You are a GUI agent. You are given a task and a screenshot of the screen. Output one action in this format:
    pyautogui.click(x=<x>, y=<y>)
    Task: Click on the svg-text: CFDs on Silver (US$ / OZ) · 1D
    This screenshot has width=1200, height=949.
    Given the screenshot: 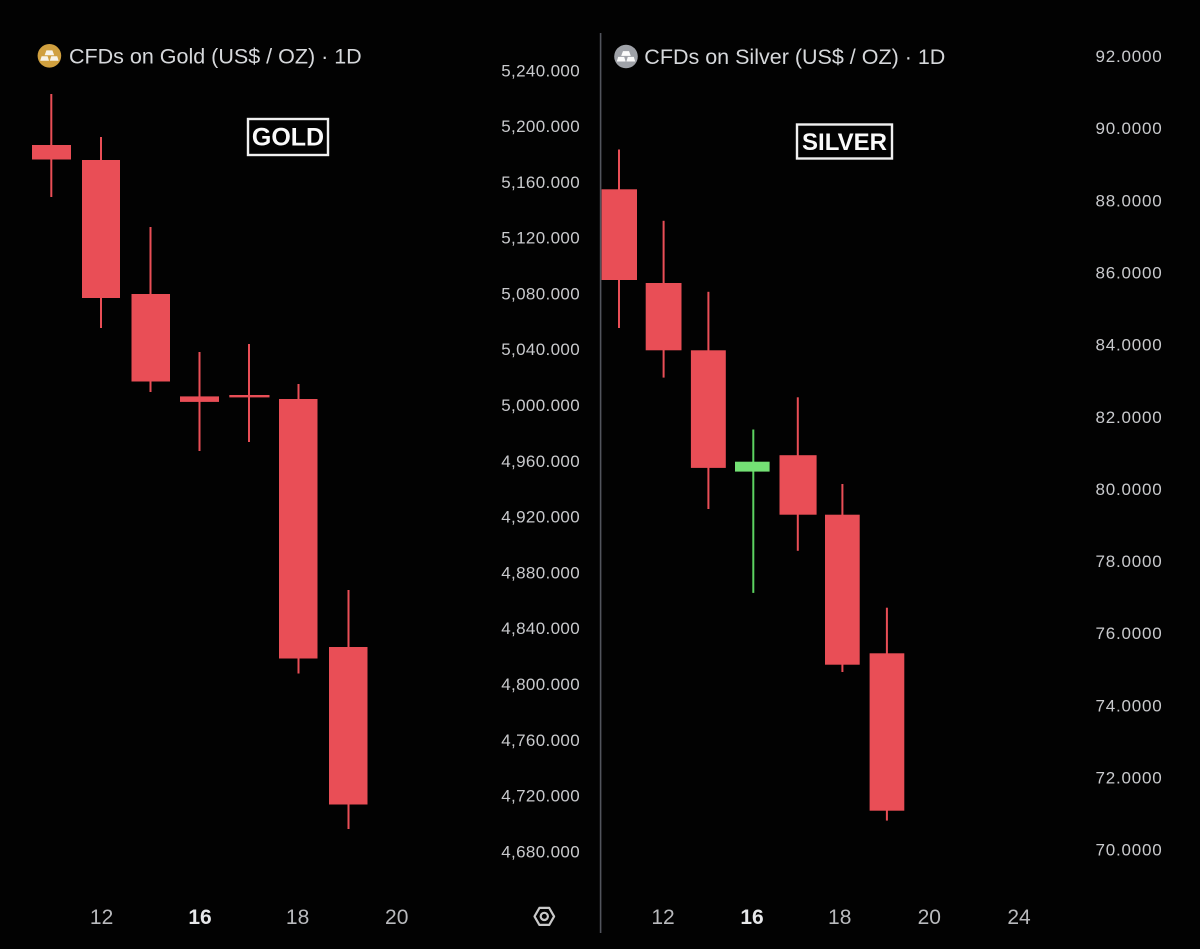 What is the action you would take?
    pyautogui.click(x=794, y=57)
    